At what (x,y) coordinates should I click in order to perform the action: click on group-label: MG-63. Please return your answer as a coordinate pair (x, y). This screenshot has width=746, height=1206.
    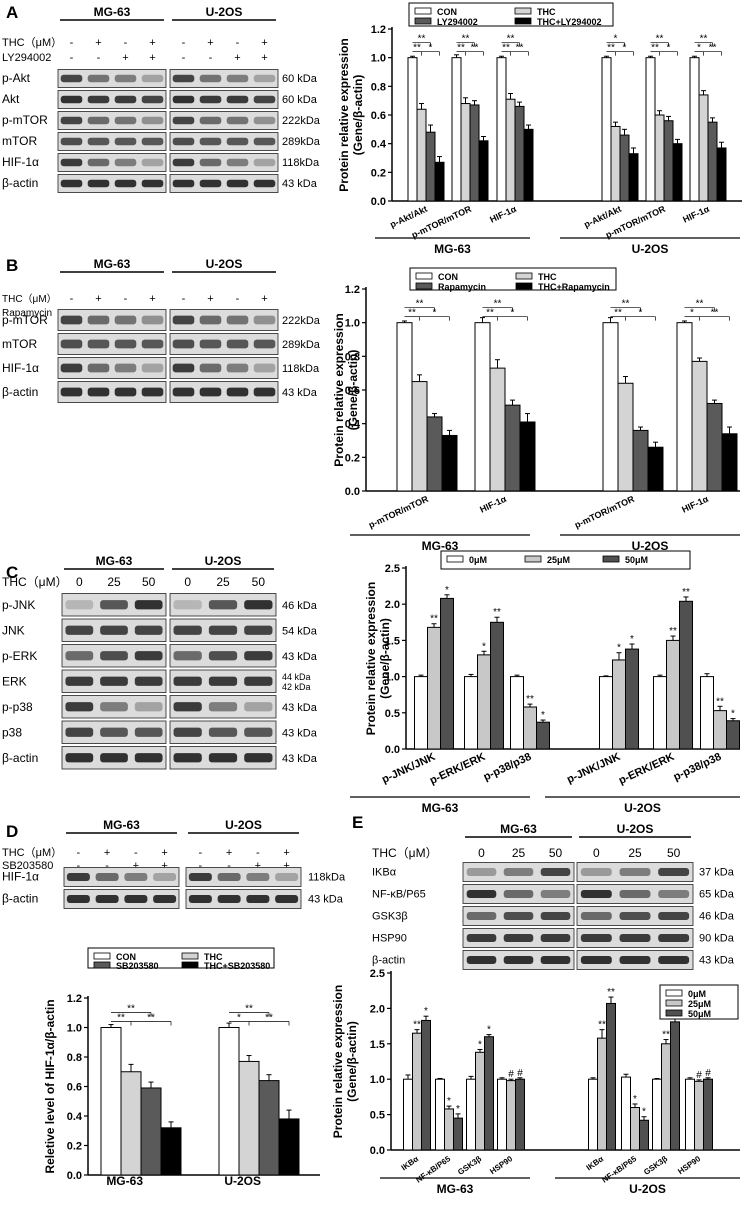
    Looking at the image, I should click on (440, 546).